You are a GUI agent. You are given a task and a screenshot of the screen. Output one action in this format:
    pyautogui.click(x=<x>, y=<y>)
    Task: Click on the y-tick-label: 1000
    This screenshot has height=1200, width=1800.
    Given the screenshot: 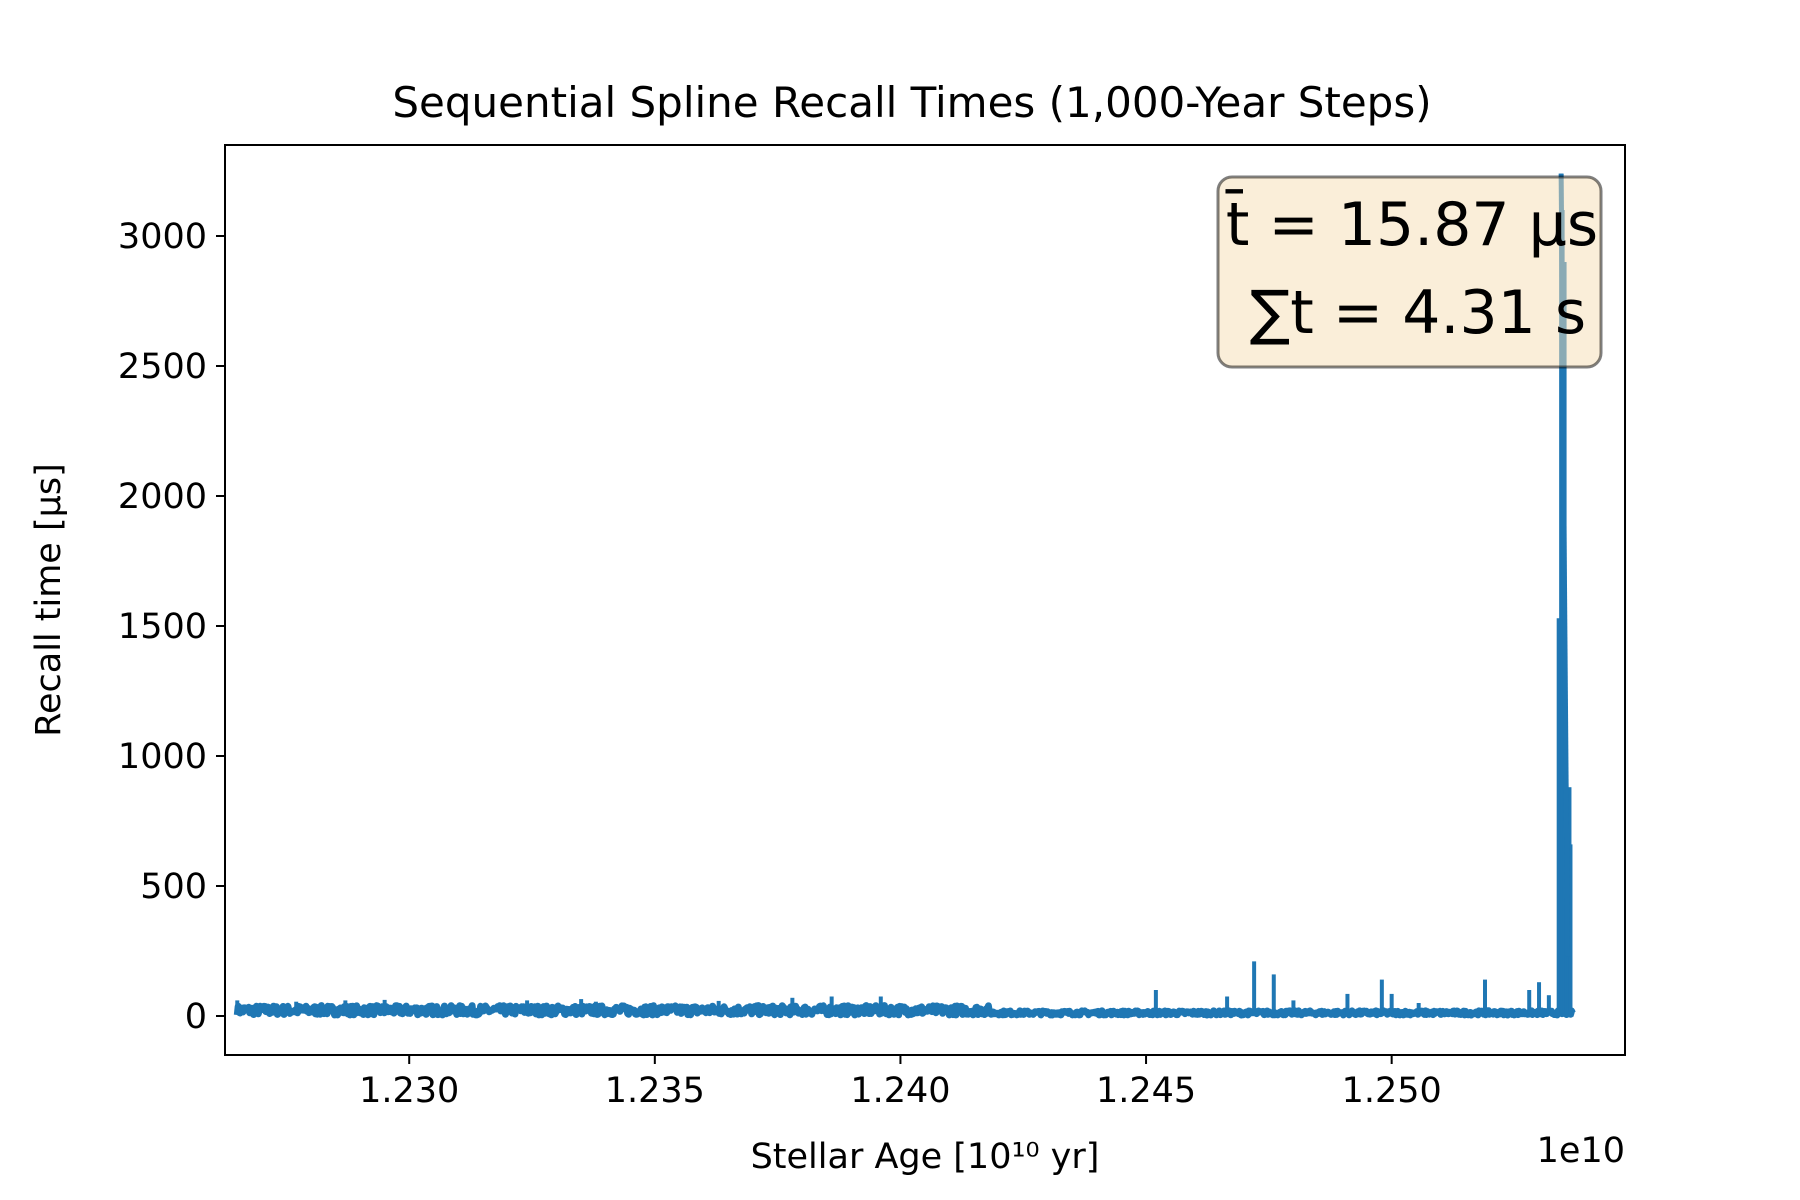 What is the action you would take?
    pyautogui.click(x=162, y=757)
    